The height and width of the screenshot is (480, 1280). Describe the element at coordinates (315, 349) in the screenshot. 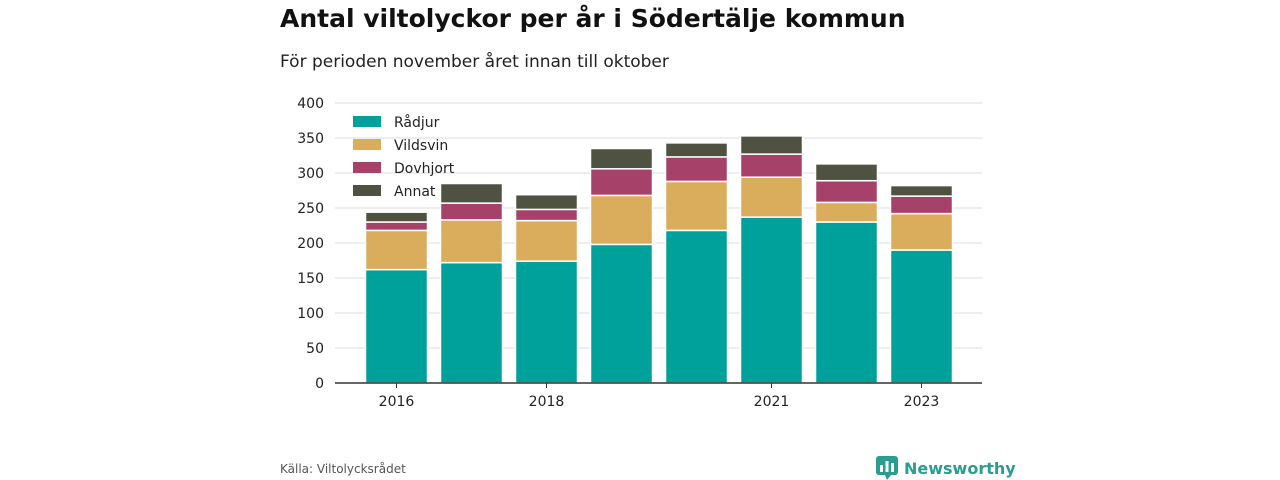

I see `y-tick-label: 50` at that location.